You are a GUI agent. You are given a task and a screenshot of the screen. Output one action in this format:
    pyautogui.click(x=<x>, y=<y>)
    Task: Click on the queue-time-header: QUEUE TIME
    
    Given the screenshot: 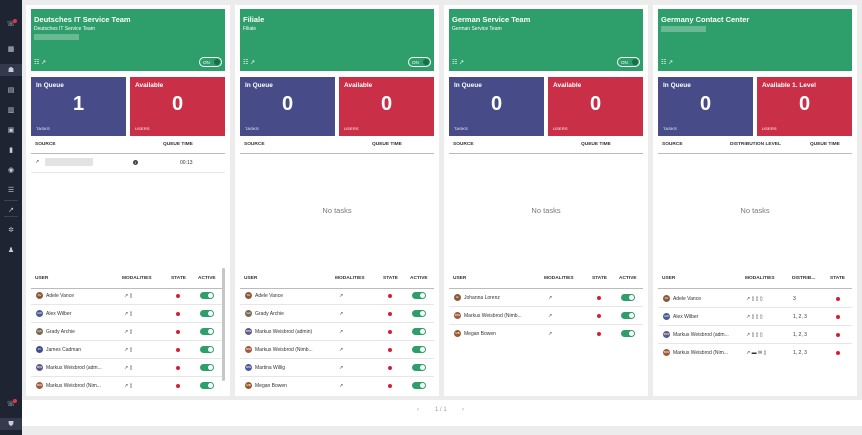 What is the action you would take?
    pyautogui.click(x=178, y=144)
    